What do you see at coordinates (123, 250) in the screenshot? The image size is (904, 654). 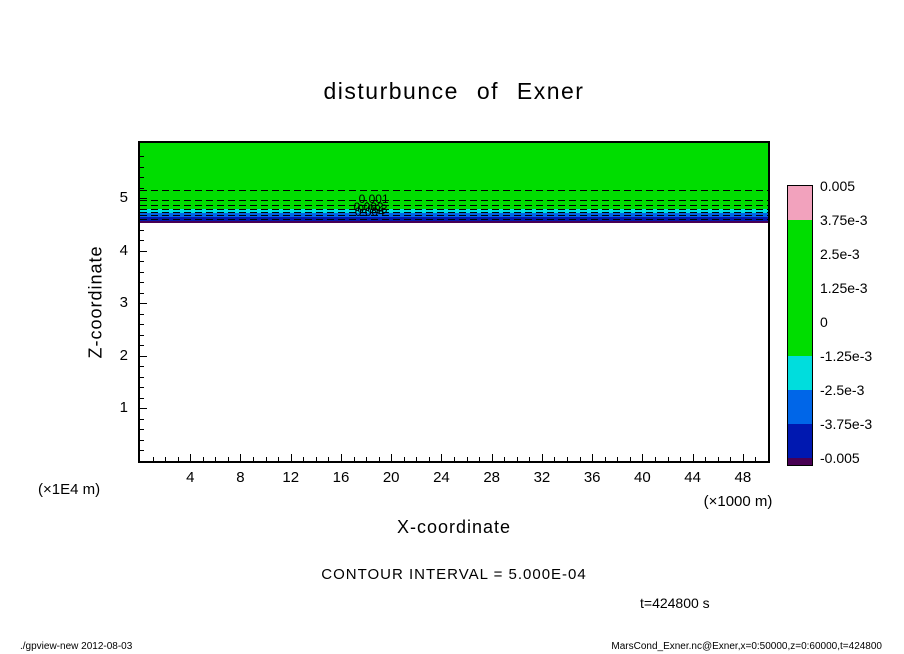 I see `y-tick-label: 4` at bounding box center [123, 250].